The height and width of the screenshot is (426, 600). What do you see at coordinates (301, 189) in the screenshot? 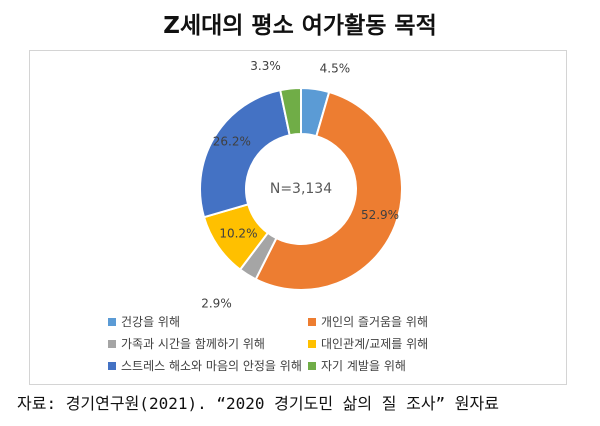
I see `center-label: N=3,134` at bounding box center [301, 189].